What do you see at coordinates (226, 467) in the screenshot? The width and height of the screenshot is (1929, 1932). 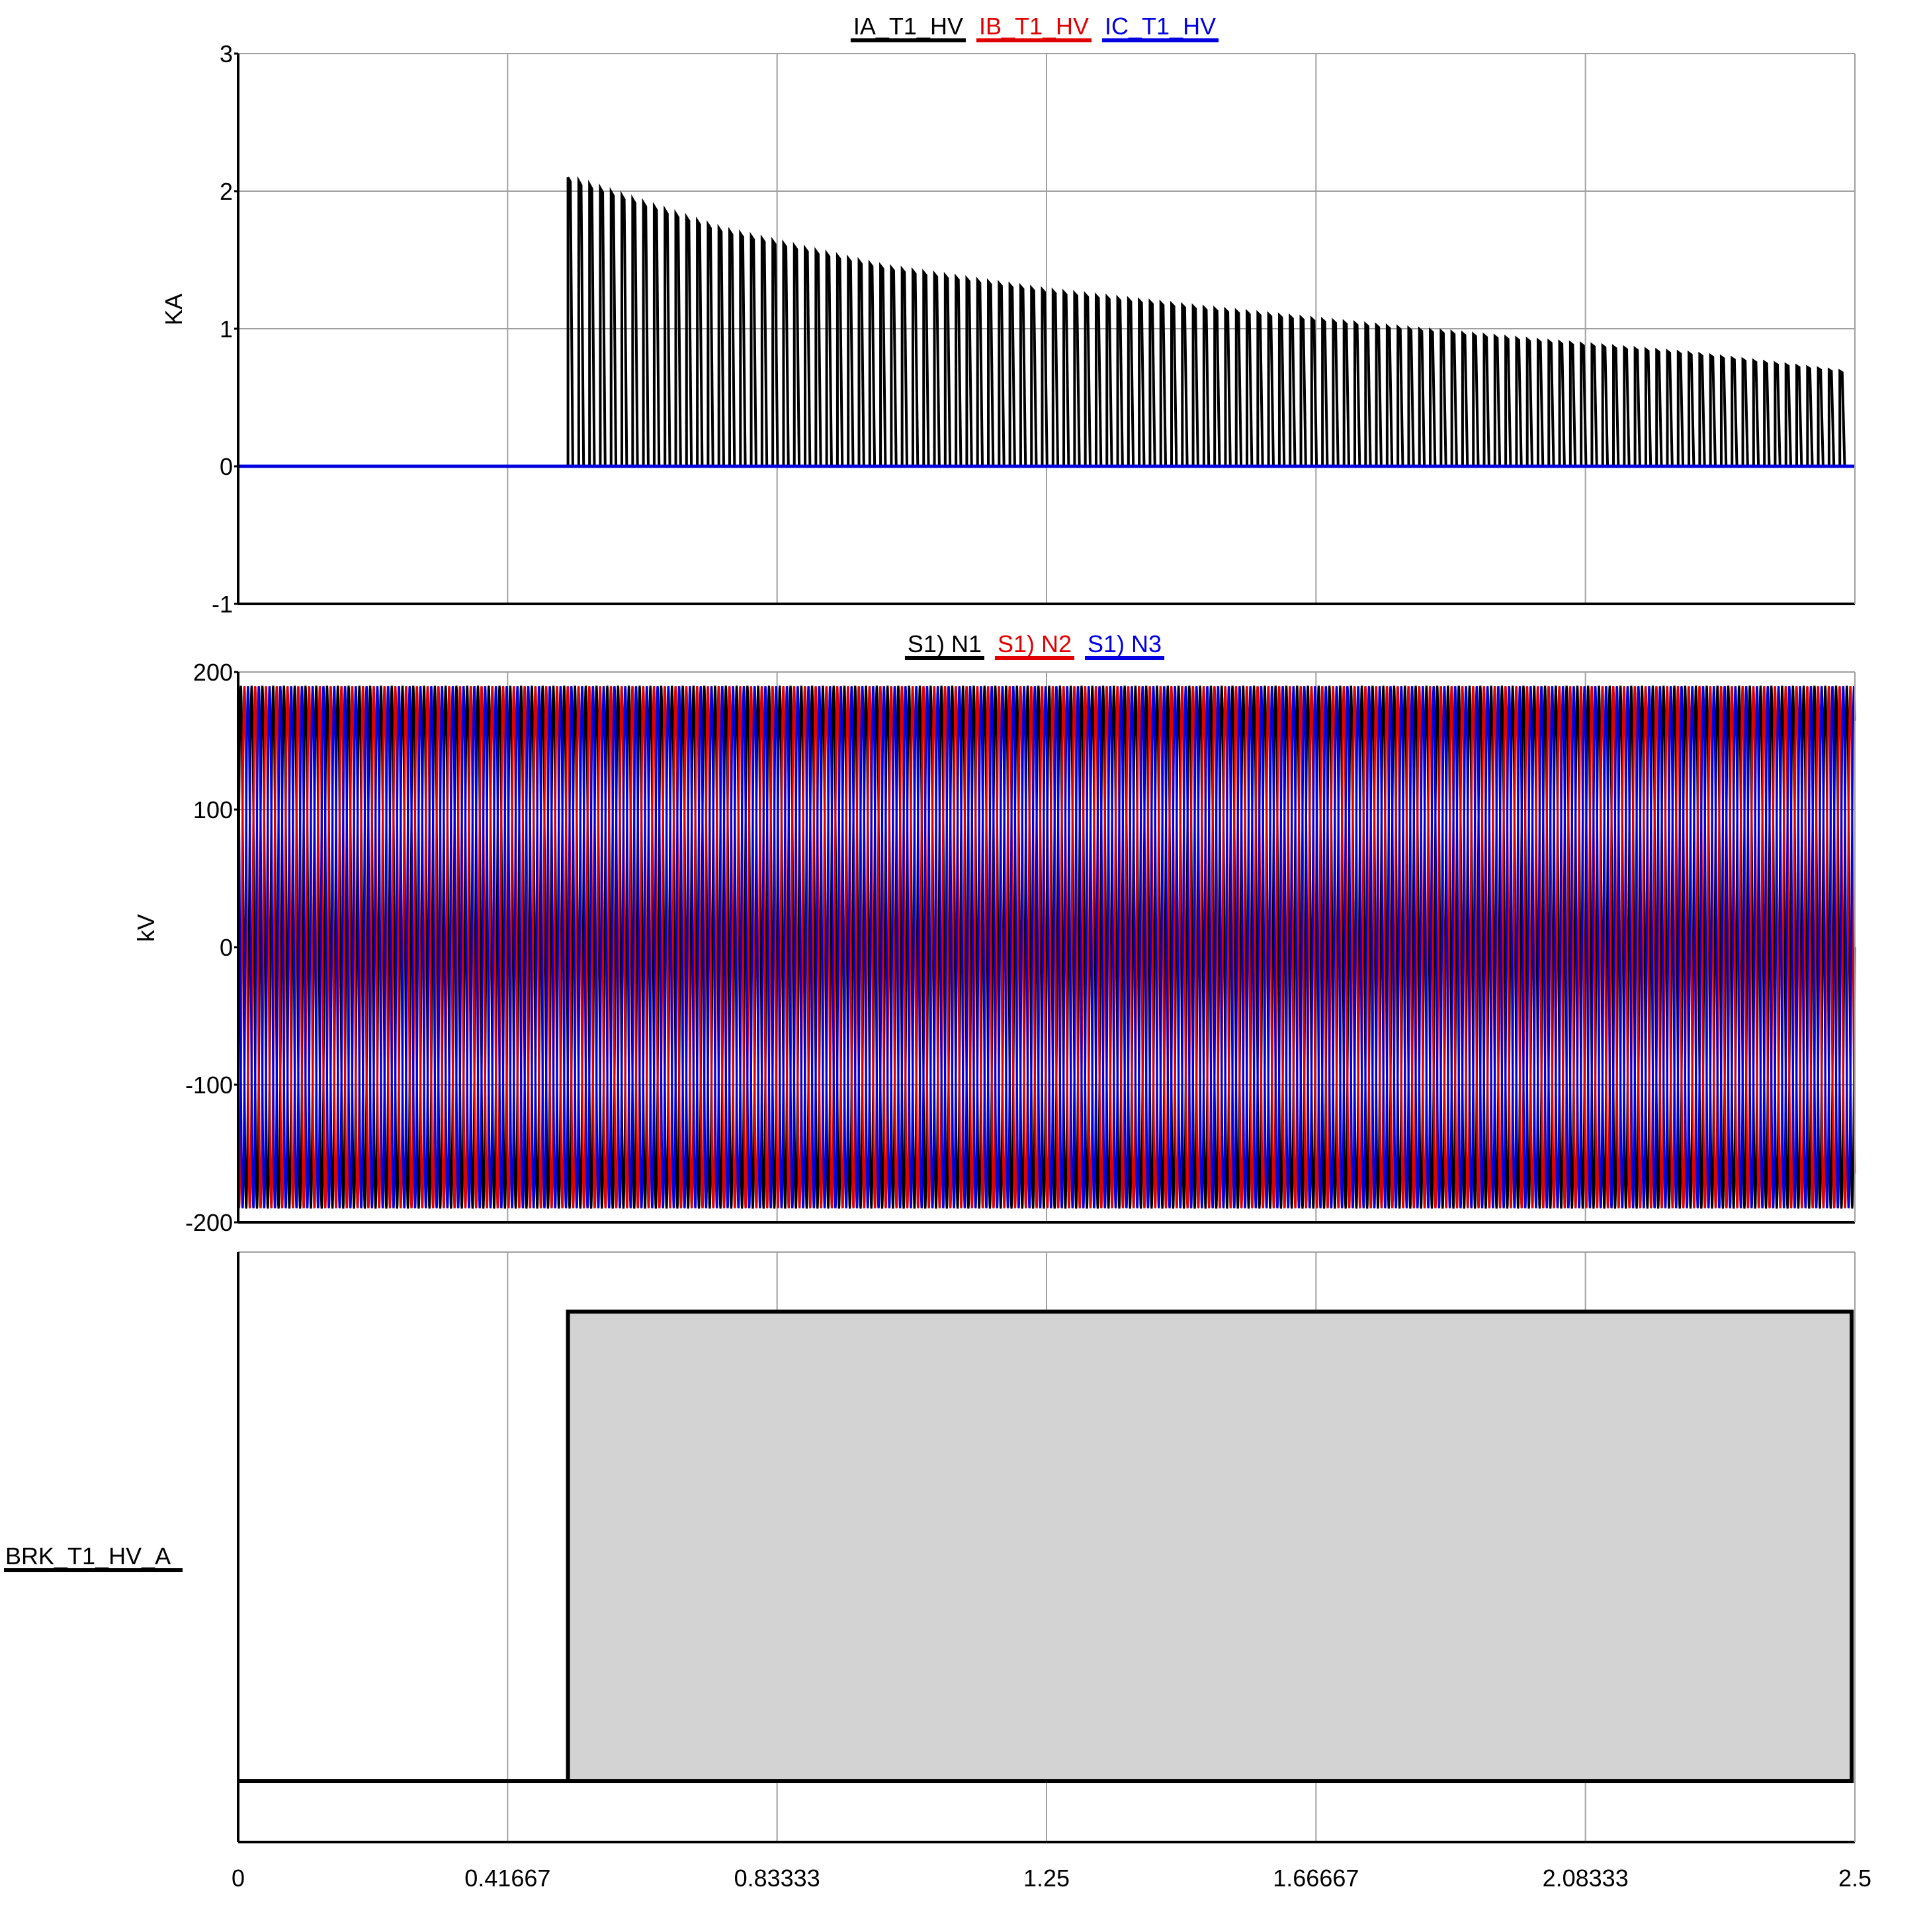 I see `current-y-tick-label: 0` at bounding box center [226, 467].